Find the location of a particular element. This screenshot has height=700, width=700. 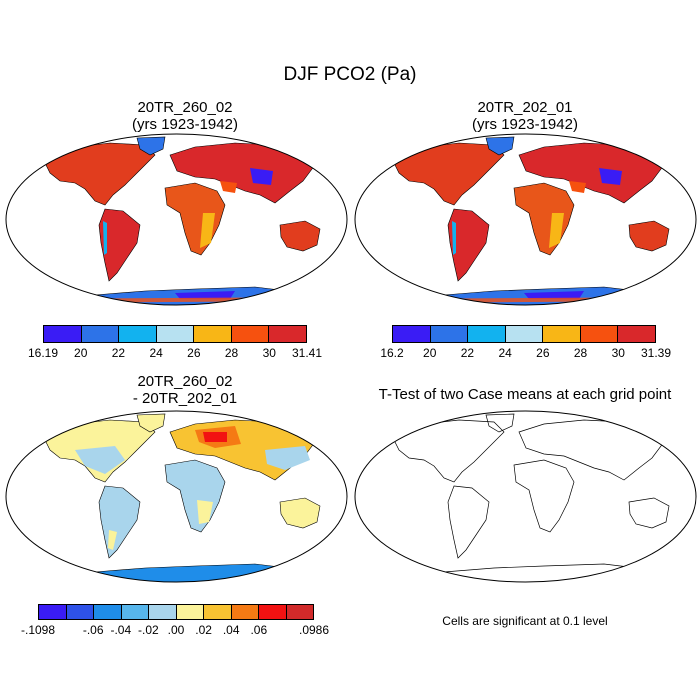

outline-south-america is located at coordinates (468, 522).